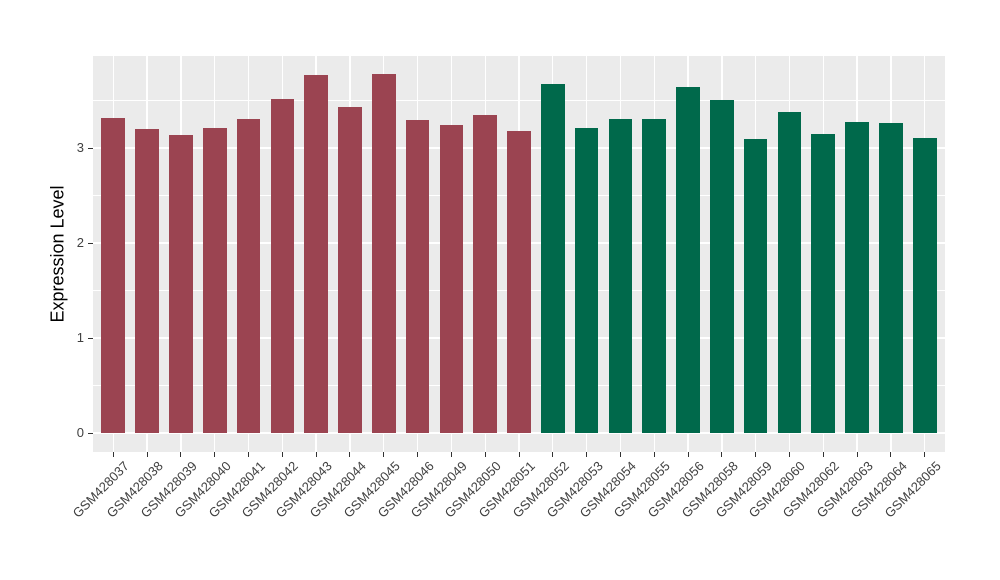 This screenshot has width=1000, height=580. What do you see at coordinates (417, 276) in the screenshot?
I see `bar-GSM428046` at bounding box center [417, 276].